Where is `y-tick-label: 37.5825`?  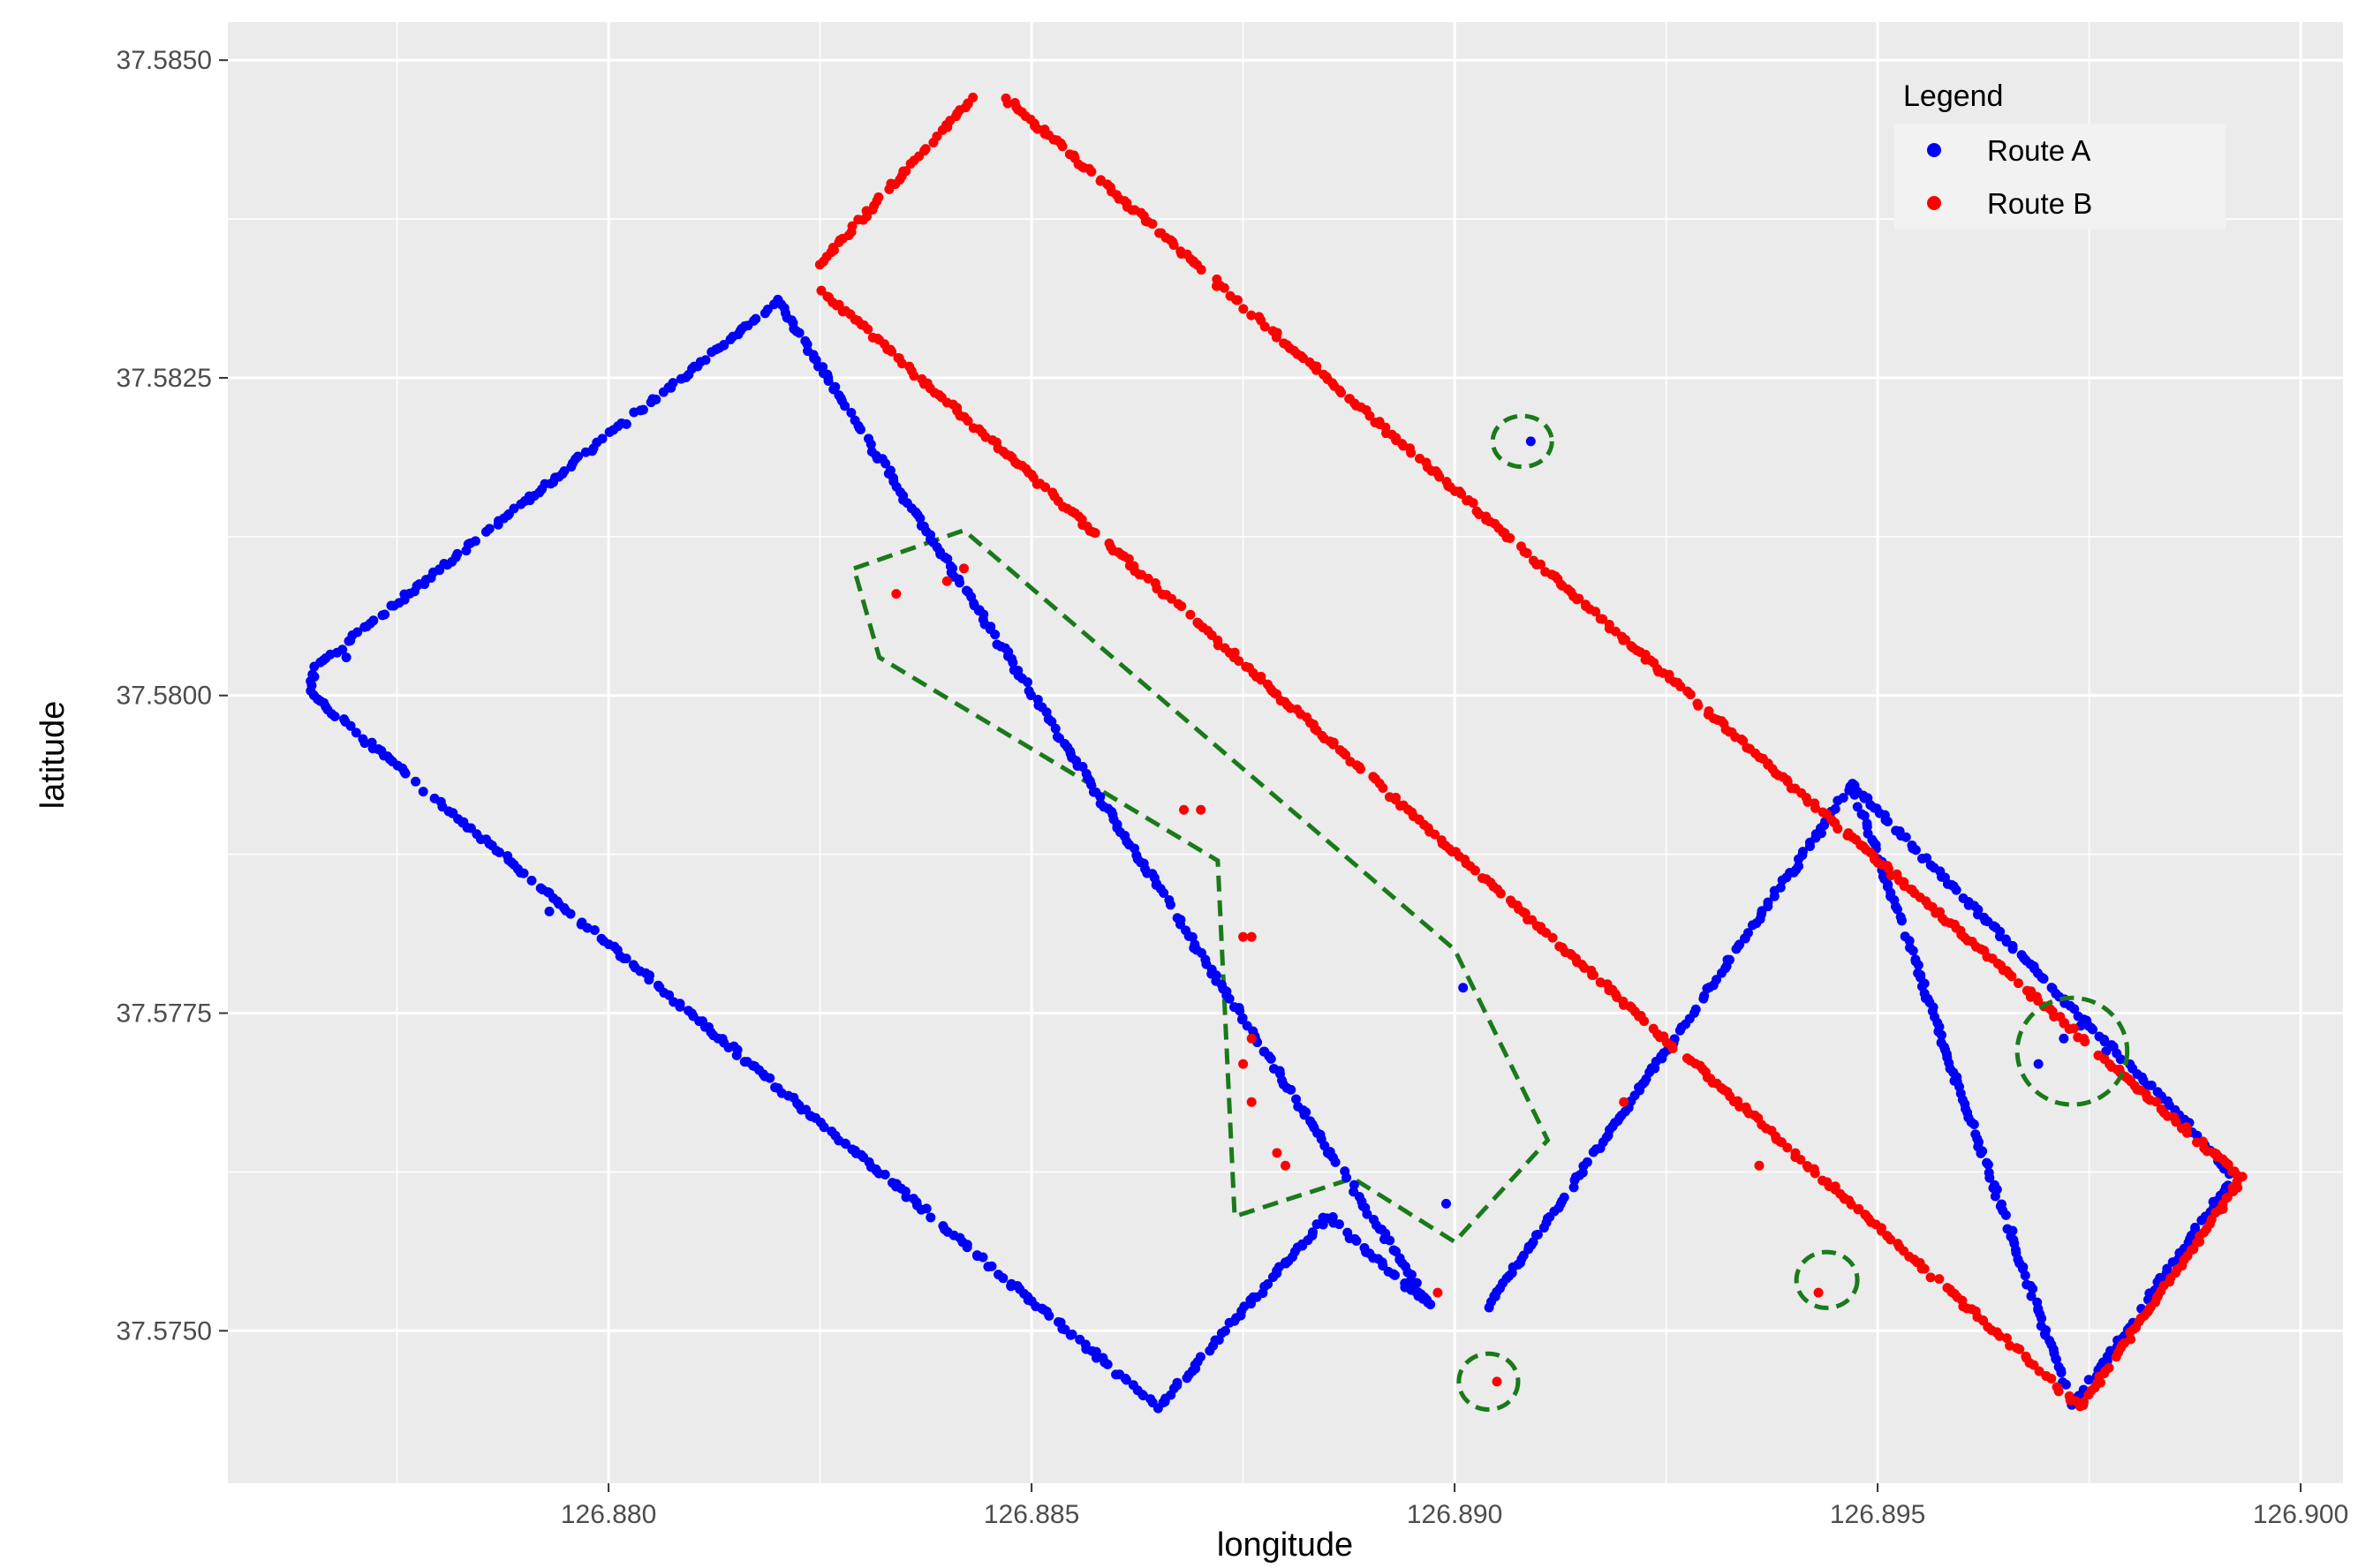
y-tick-label: 37.5825 is located at coordinates (164, 378).